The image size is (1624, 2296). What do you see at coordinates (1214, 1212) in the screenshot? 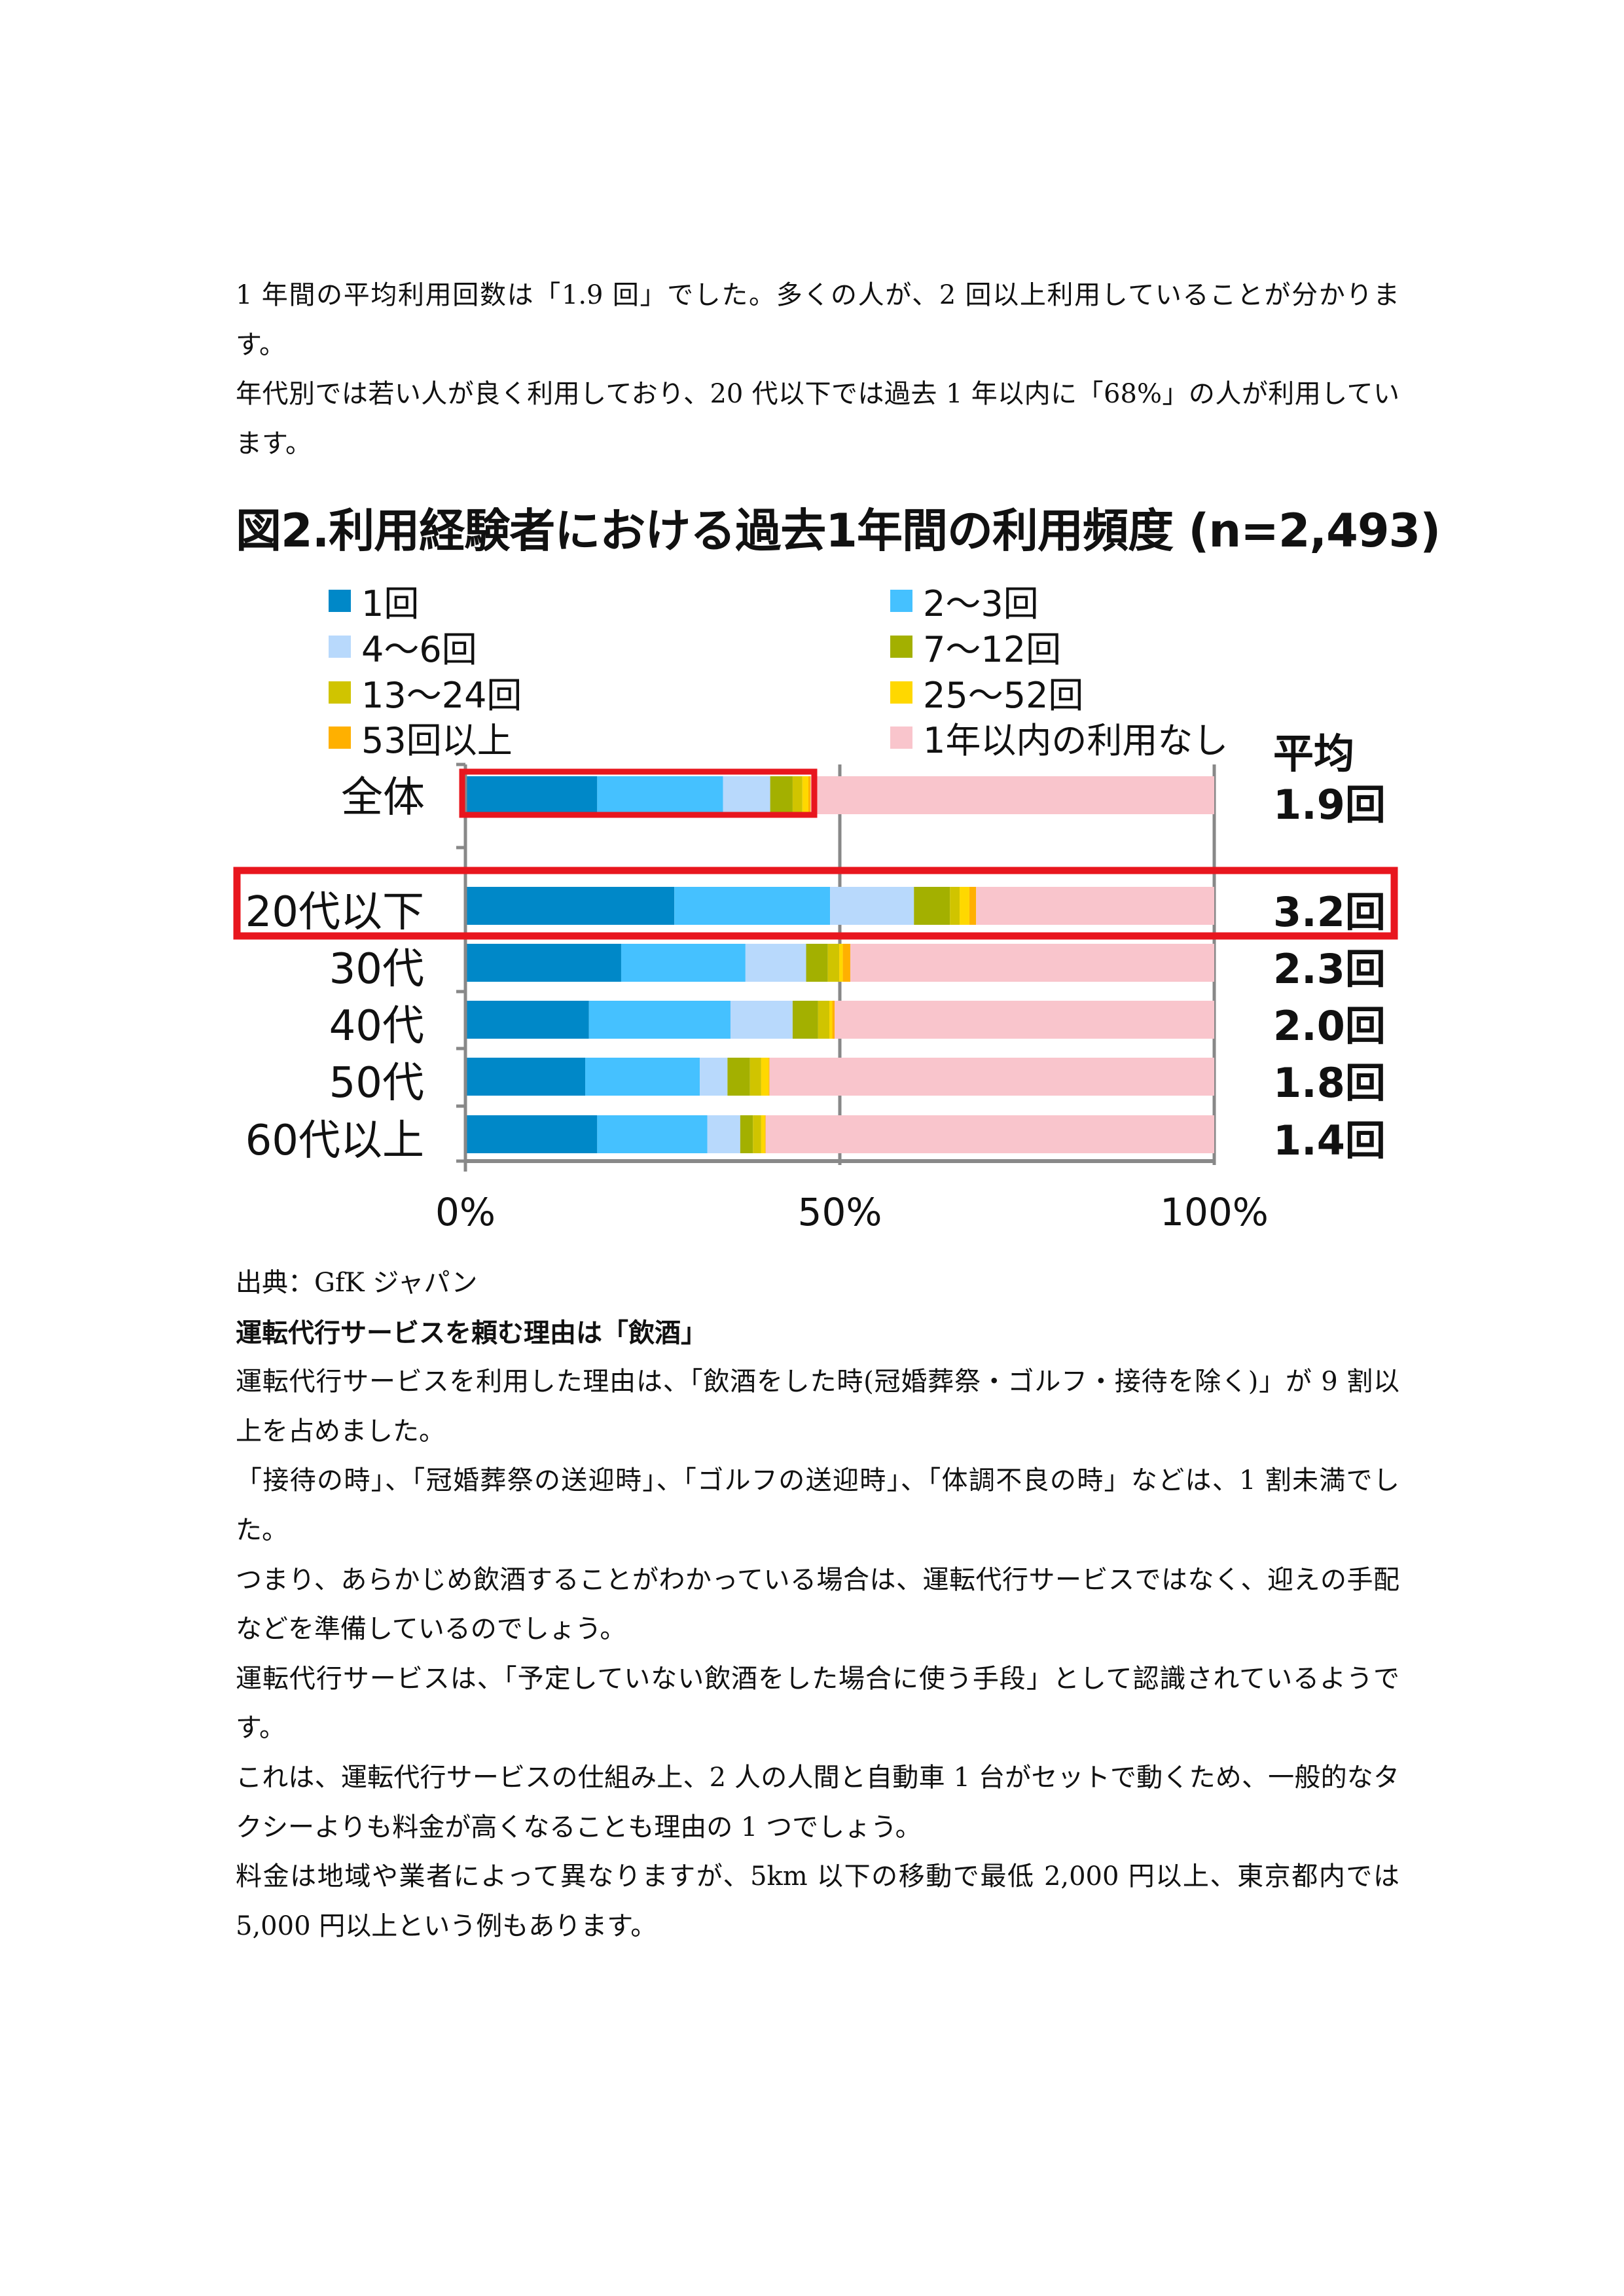
I see `x-tick-label: 100%` at bounding box center [1214, 1212].